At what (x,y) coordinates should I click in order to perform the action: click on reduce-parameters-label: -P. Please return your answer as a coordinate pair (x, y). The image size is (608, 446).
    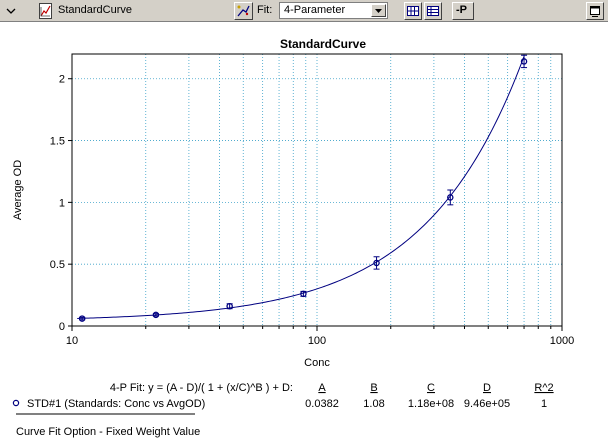
    Looking at the image, I should click on (461, 10).